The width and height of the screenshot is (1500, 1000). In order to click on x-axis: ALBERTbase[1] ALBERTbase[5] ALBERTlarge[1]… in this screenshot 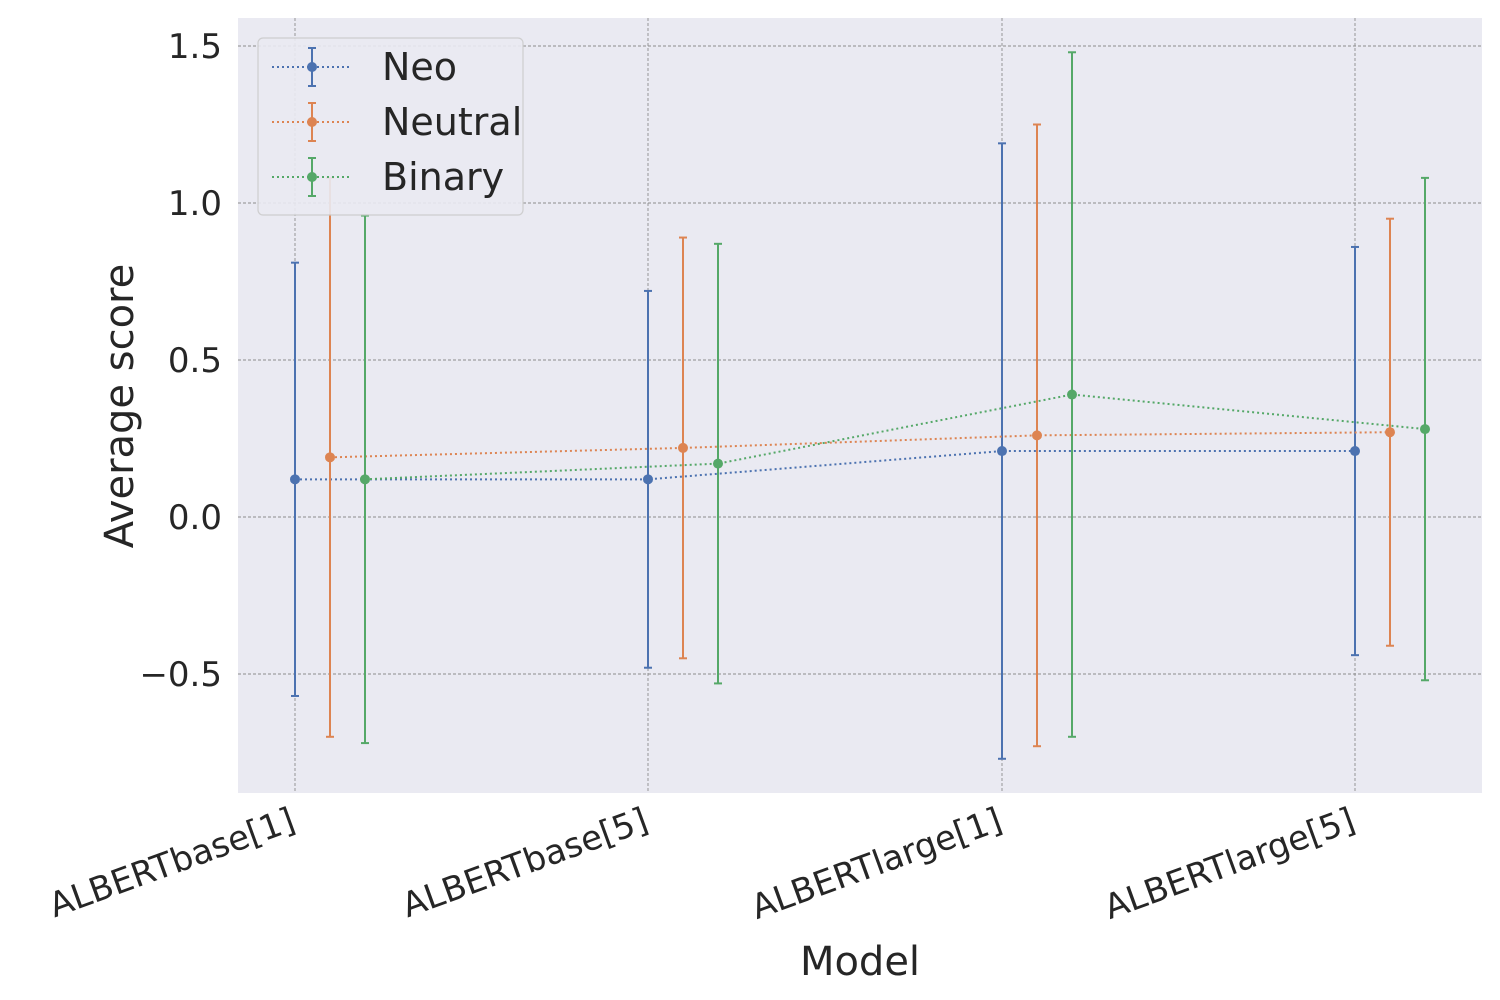, I will do `click(702, 864)`.